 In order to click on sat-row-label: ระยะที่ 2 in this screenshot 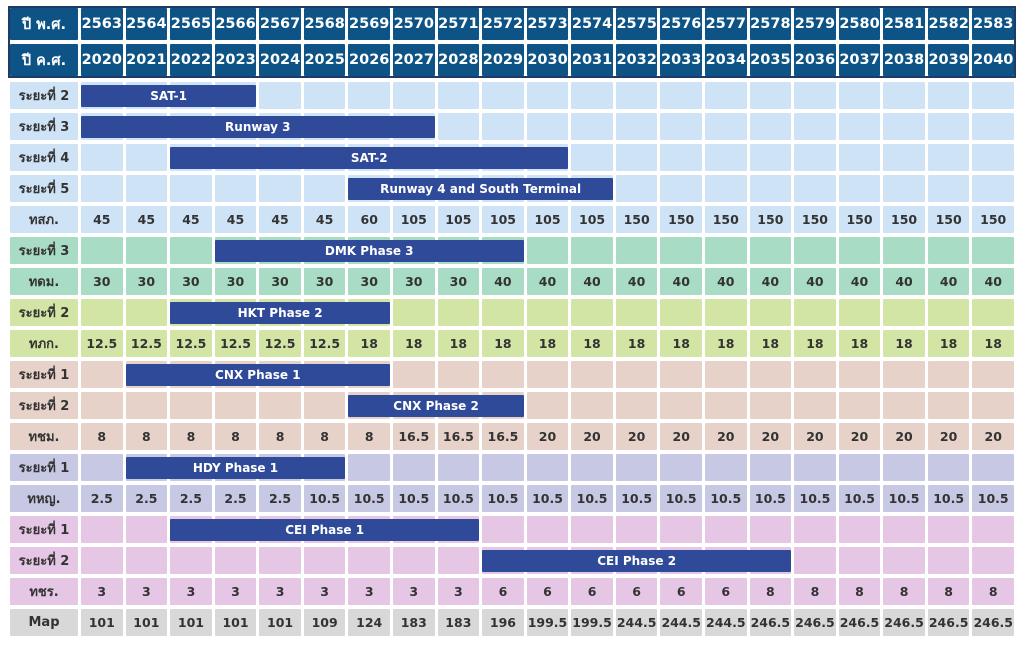, I will do `click(44, 95)`.